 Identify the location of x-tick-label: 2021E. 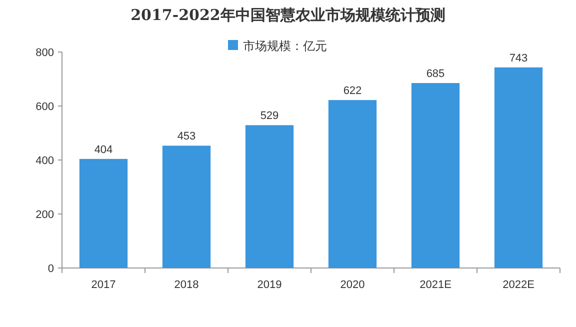
(436, 285).